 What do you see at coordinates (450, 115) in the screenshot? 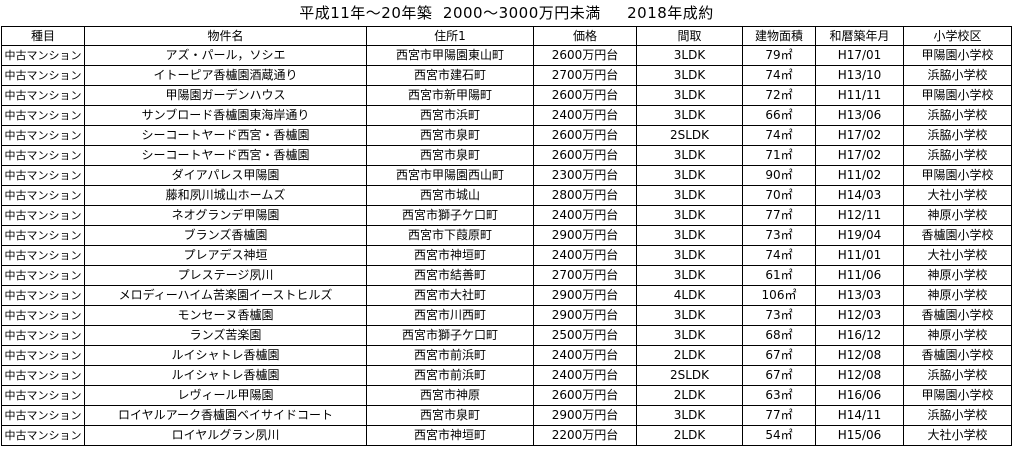
I see `address-cell: 西宮市浜町` at bounding box center [450, 115].